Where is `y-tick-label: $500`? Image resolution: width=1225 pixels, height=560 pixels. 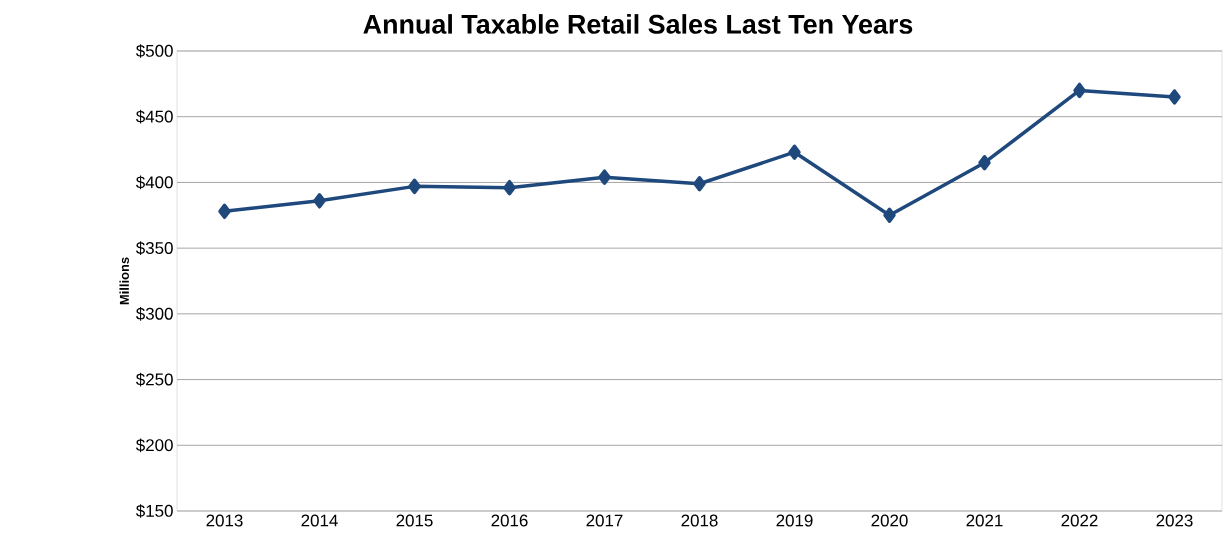 y-tick-label: $500 is located at coordinates (154, 51).